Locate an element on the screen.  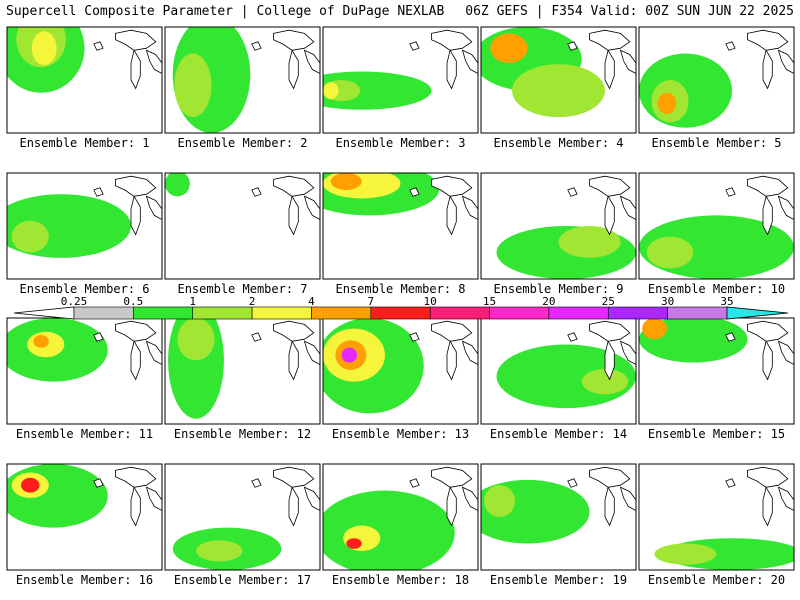
member-label: Ensemble Member: 6 is located at coordinates (84, 289).